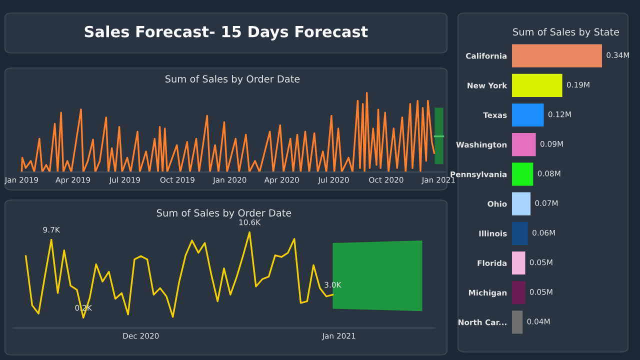 Image resolution: width=640 pixels, height=360 pixels. Describe the element at coordinates (226, 33) in the screenshot. I see `text: Sales Forecast- 15 Days Forecast` at that location.